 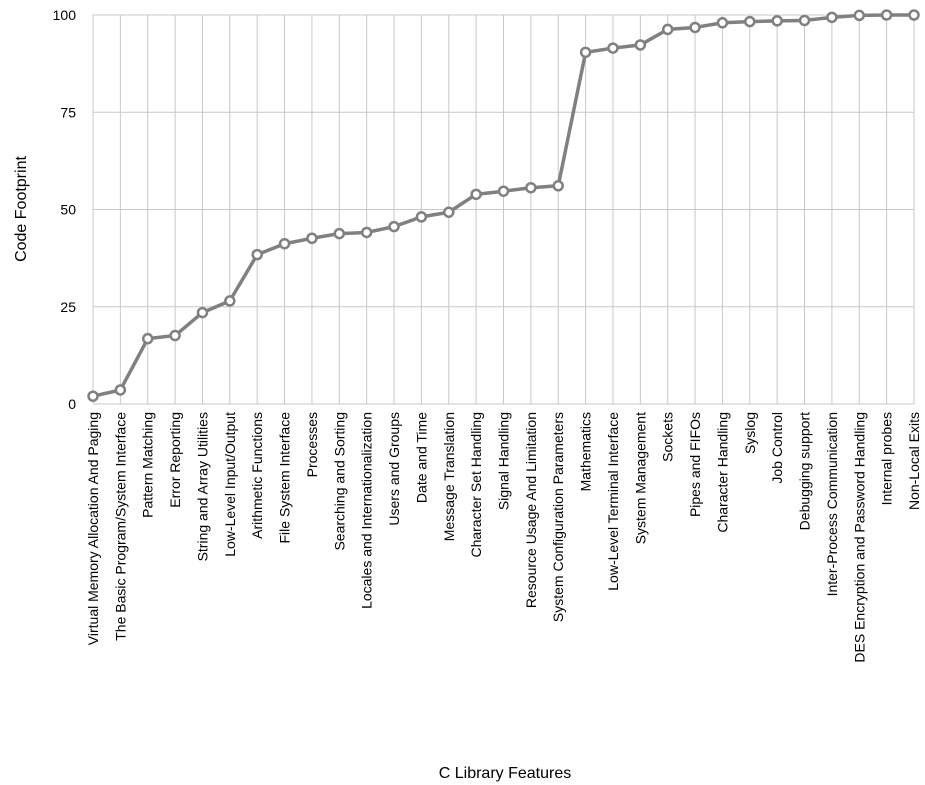 I want to click on y-tick-label: 75, so click(x=68, y=112).